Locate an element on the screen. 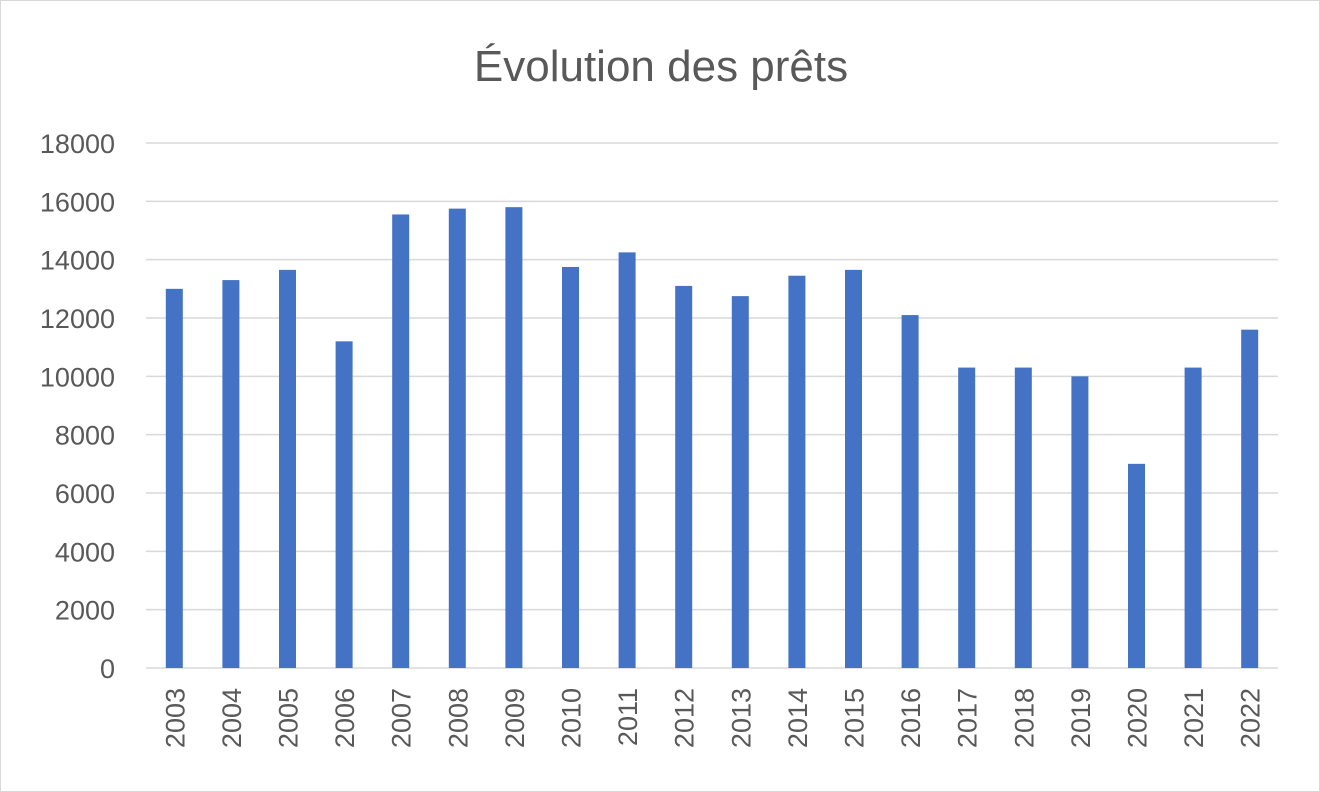 The width and height of the screenshot is (1320, 792). y-tick-label: 10000 is located at coordinates (77, 377).